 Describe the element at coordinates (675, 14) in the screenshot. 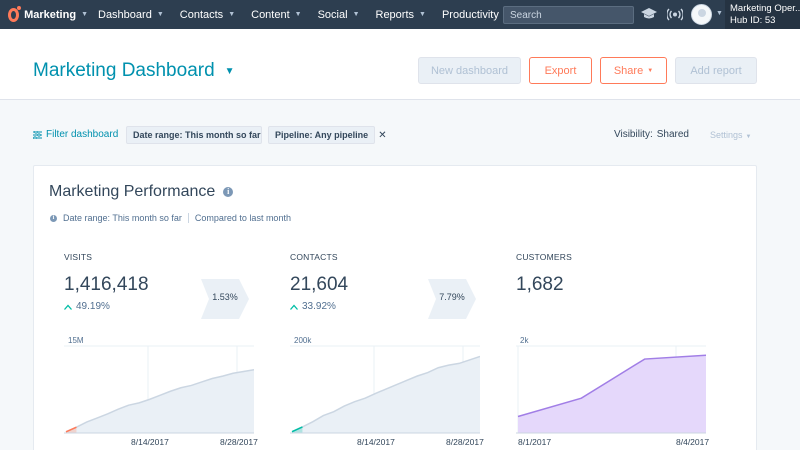

I see `notifications-icon` at that location.